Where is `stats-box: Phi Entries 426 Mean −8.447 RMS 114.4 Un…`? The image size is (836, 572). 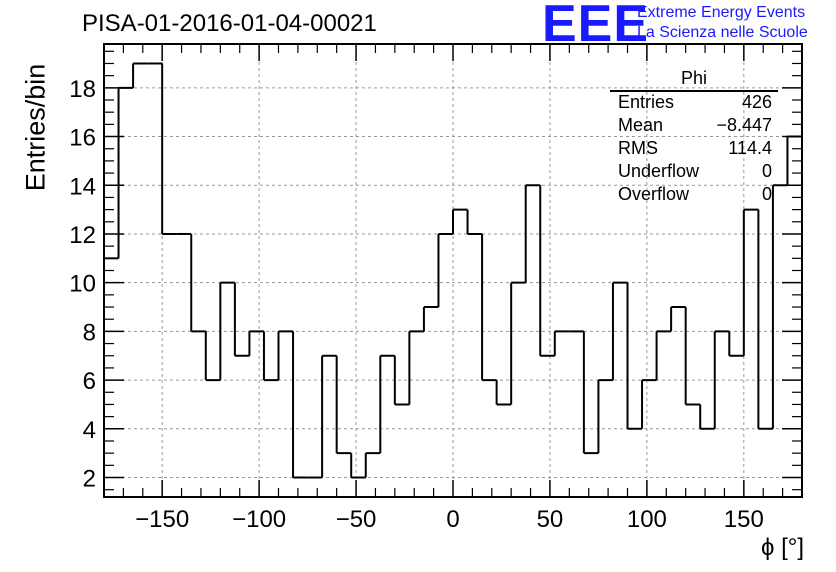
stats-box: Phi Entries 426 Mean −8.447 RMS 114.4 Un… is located at coordinates (694, 137).